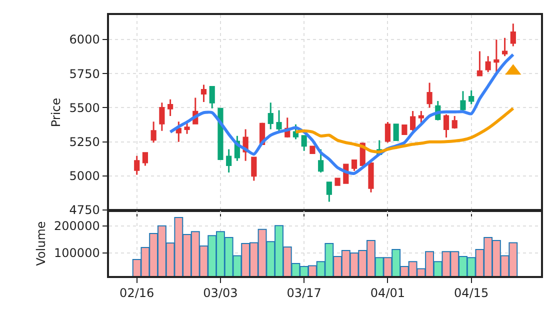 Image resolution: width=556 pixels, height=322 pixels. Describe the element at coordinates (304, 293) in the screenshot. I see `x-tick-label: 03/17` at that location.